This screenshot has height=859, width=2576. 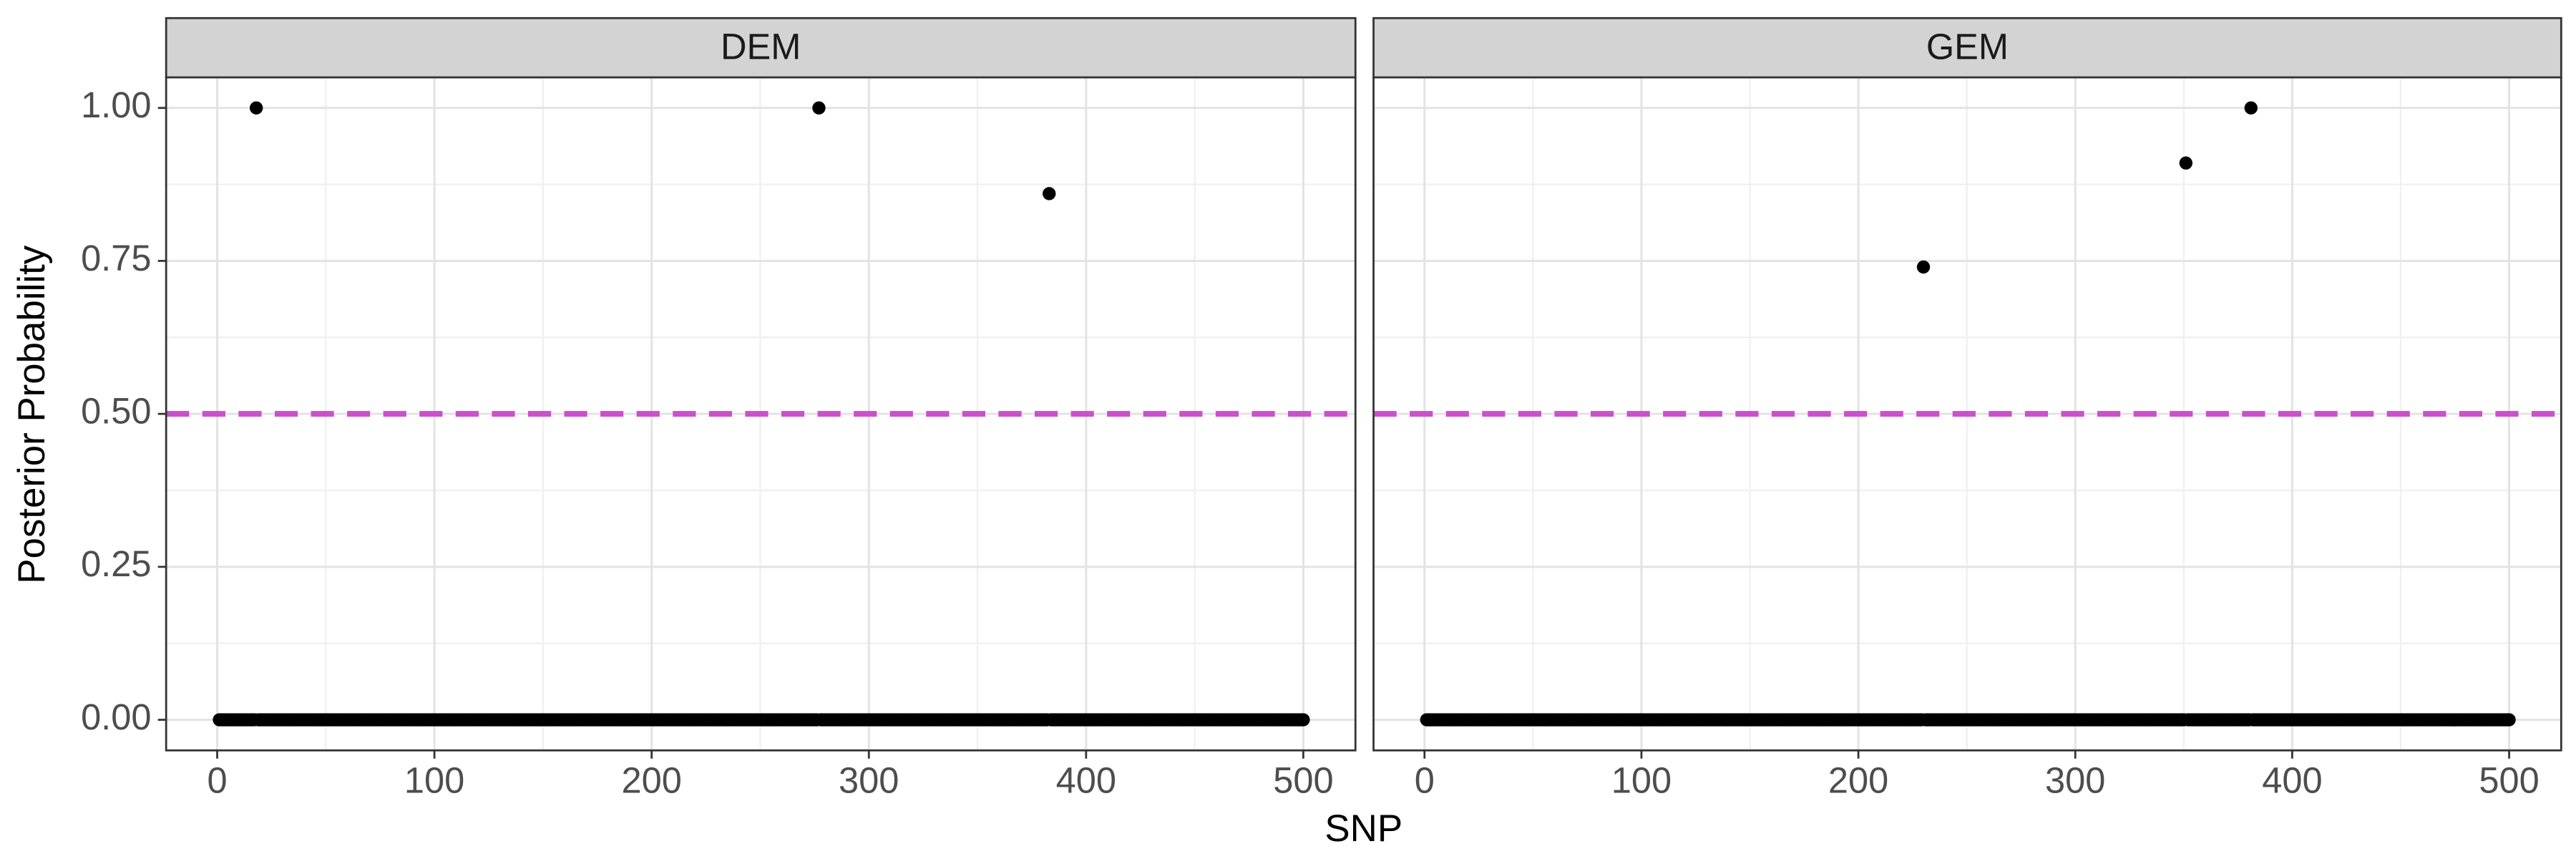 What do you see at coordinates (32, 414) in the screenshot?
I see `y-axis-title: Posterior Probability` at bounding box center [32, 414].